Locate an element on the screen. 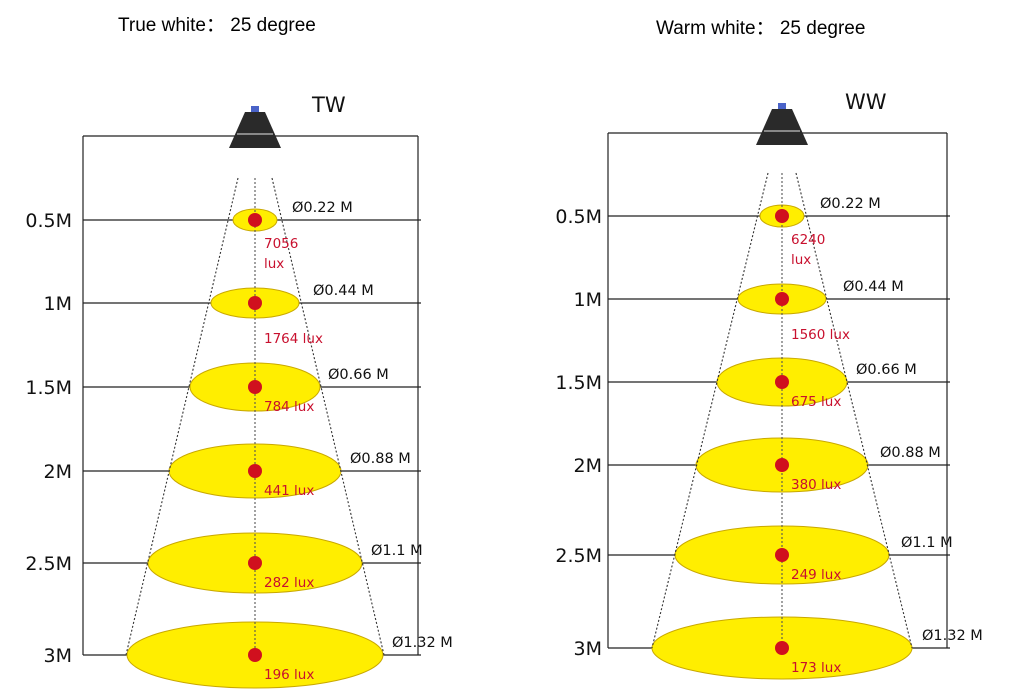 The width and height of the screenshot is (1024, 694). lux-label: 675 lux is located at coordinates (816, 402).